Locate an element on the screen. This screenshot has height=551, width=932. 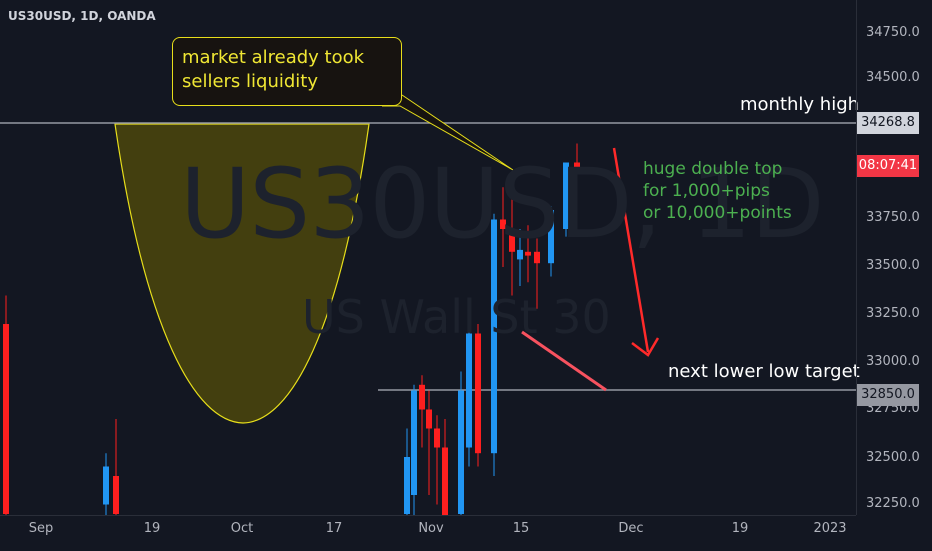
time-axis is located at coordinates (428, 533).